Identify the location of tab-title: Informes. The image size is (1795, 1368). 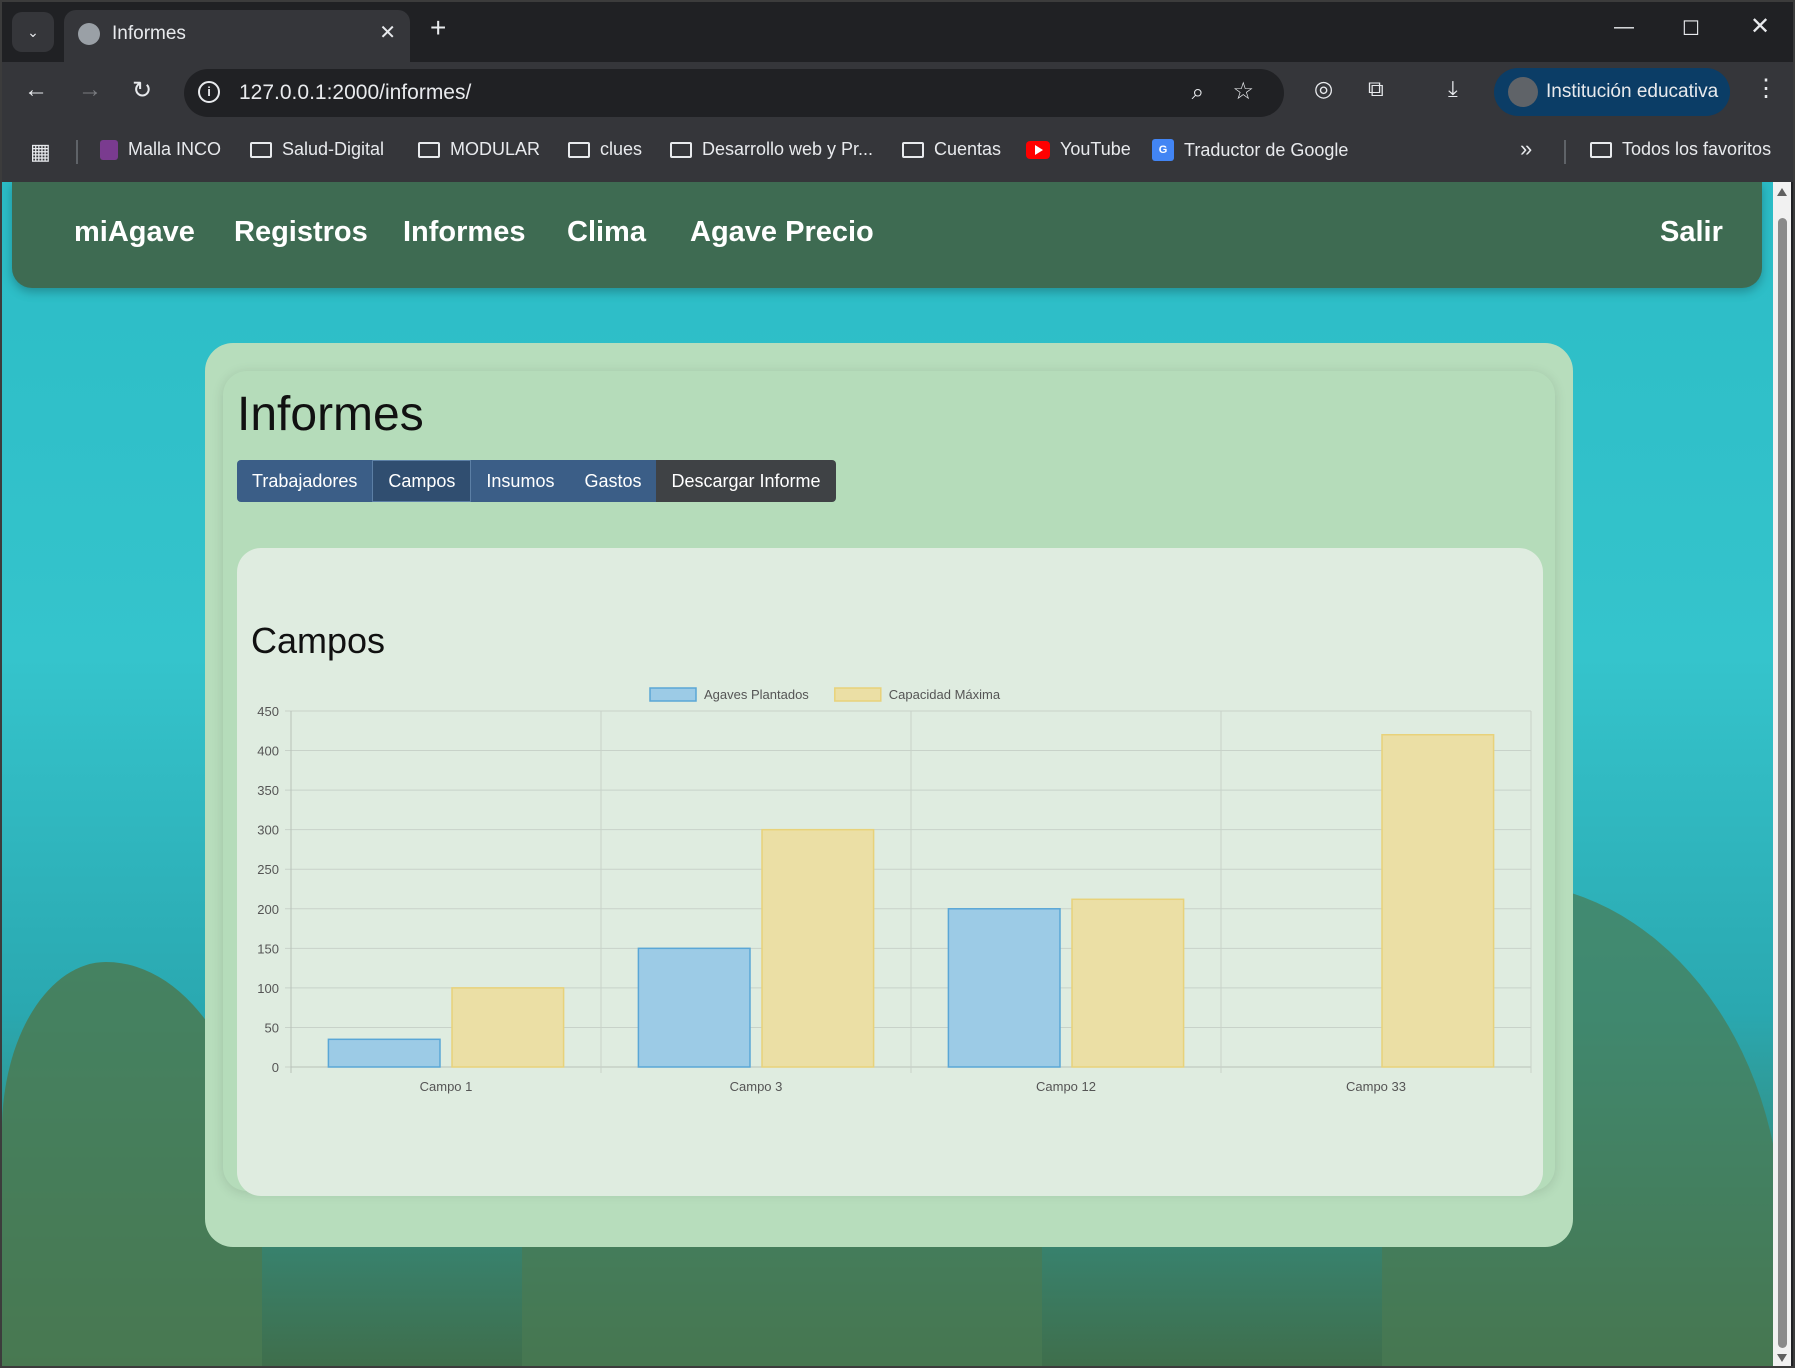
(149, 33).